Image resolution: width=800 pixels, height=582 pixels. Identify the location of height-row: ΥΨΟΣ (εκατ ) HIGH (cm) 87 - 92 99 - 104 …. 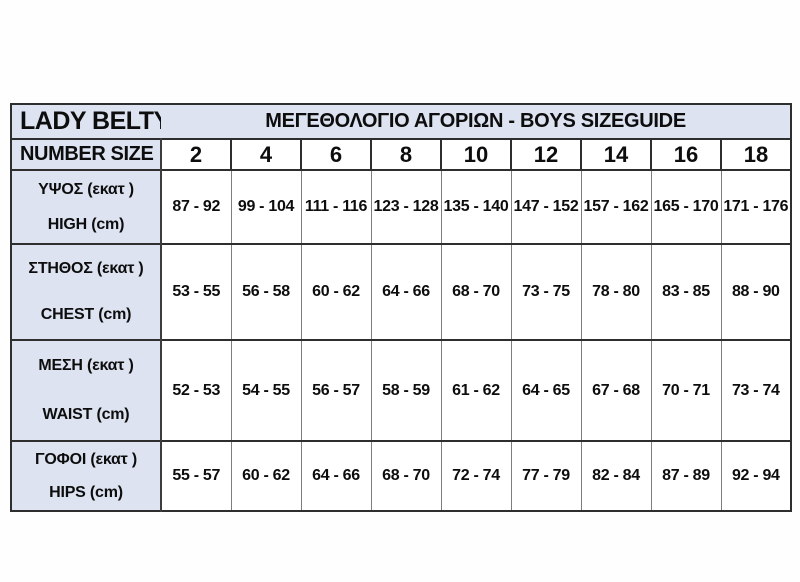
(401, 207).